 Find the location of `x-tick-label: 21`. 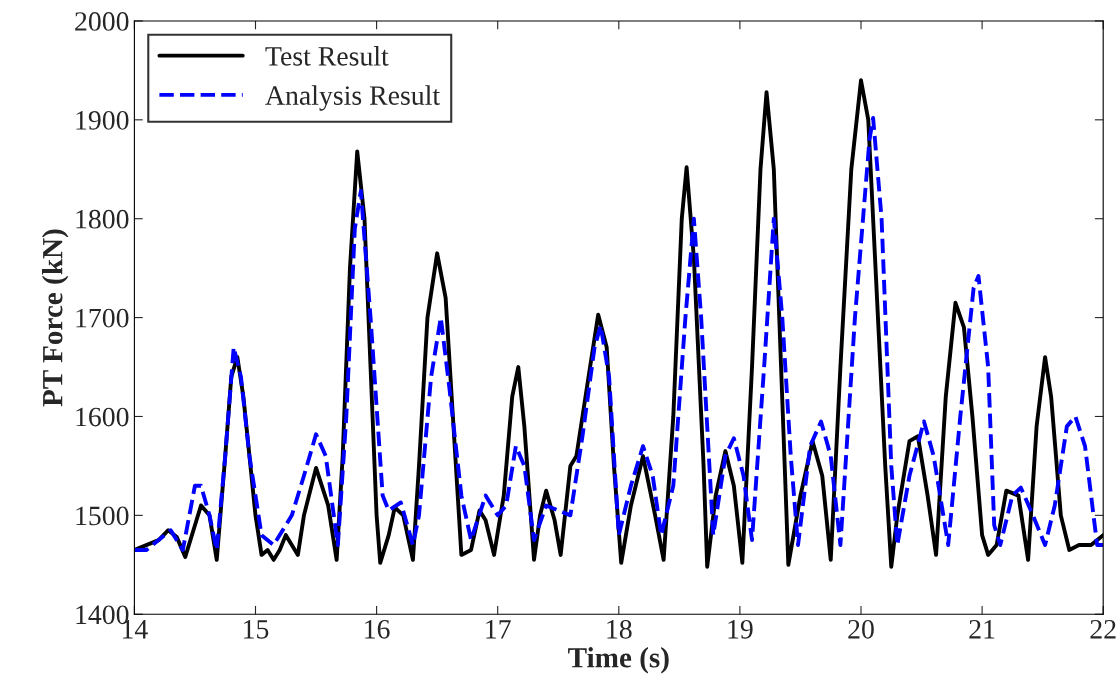

x-tick-label: 21 is located at coordinates (982, 629).